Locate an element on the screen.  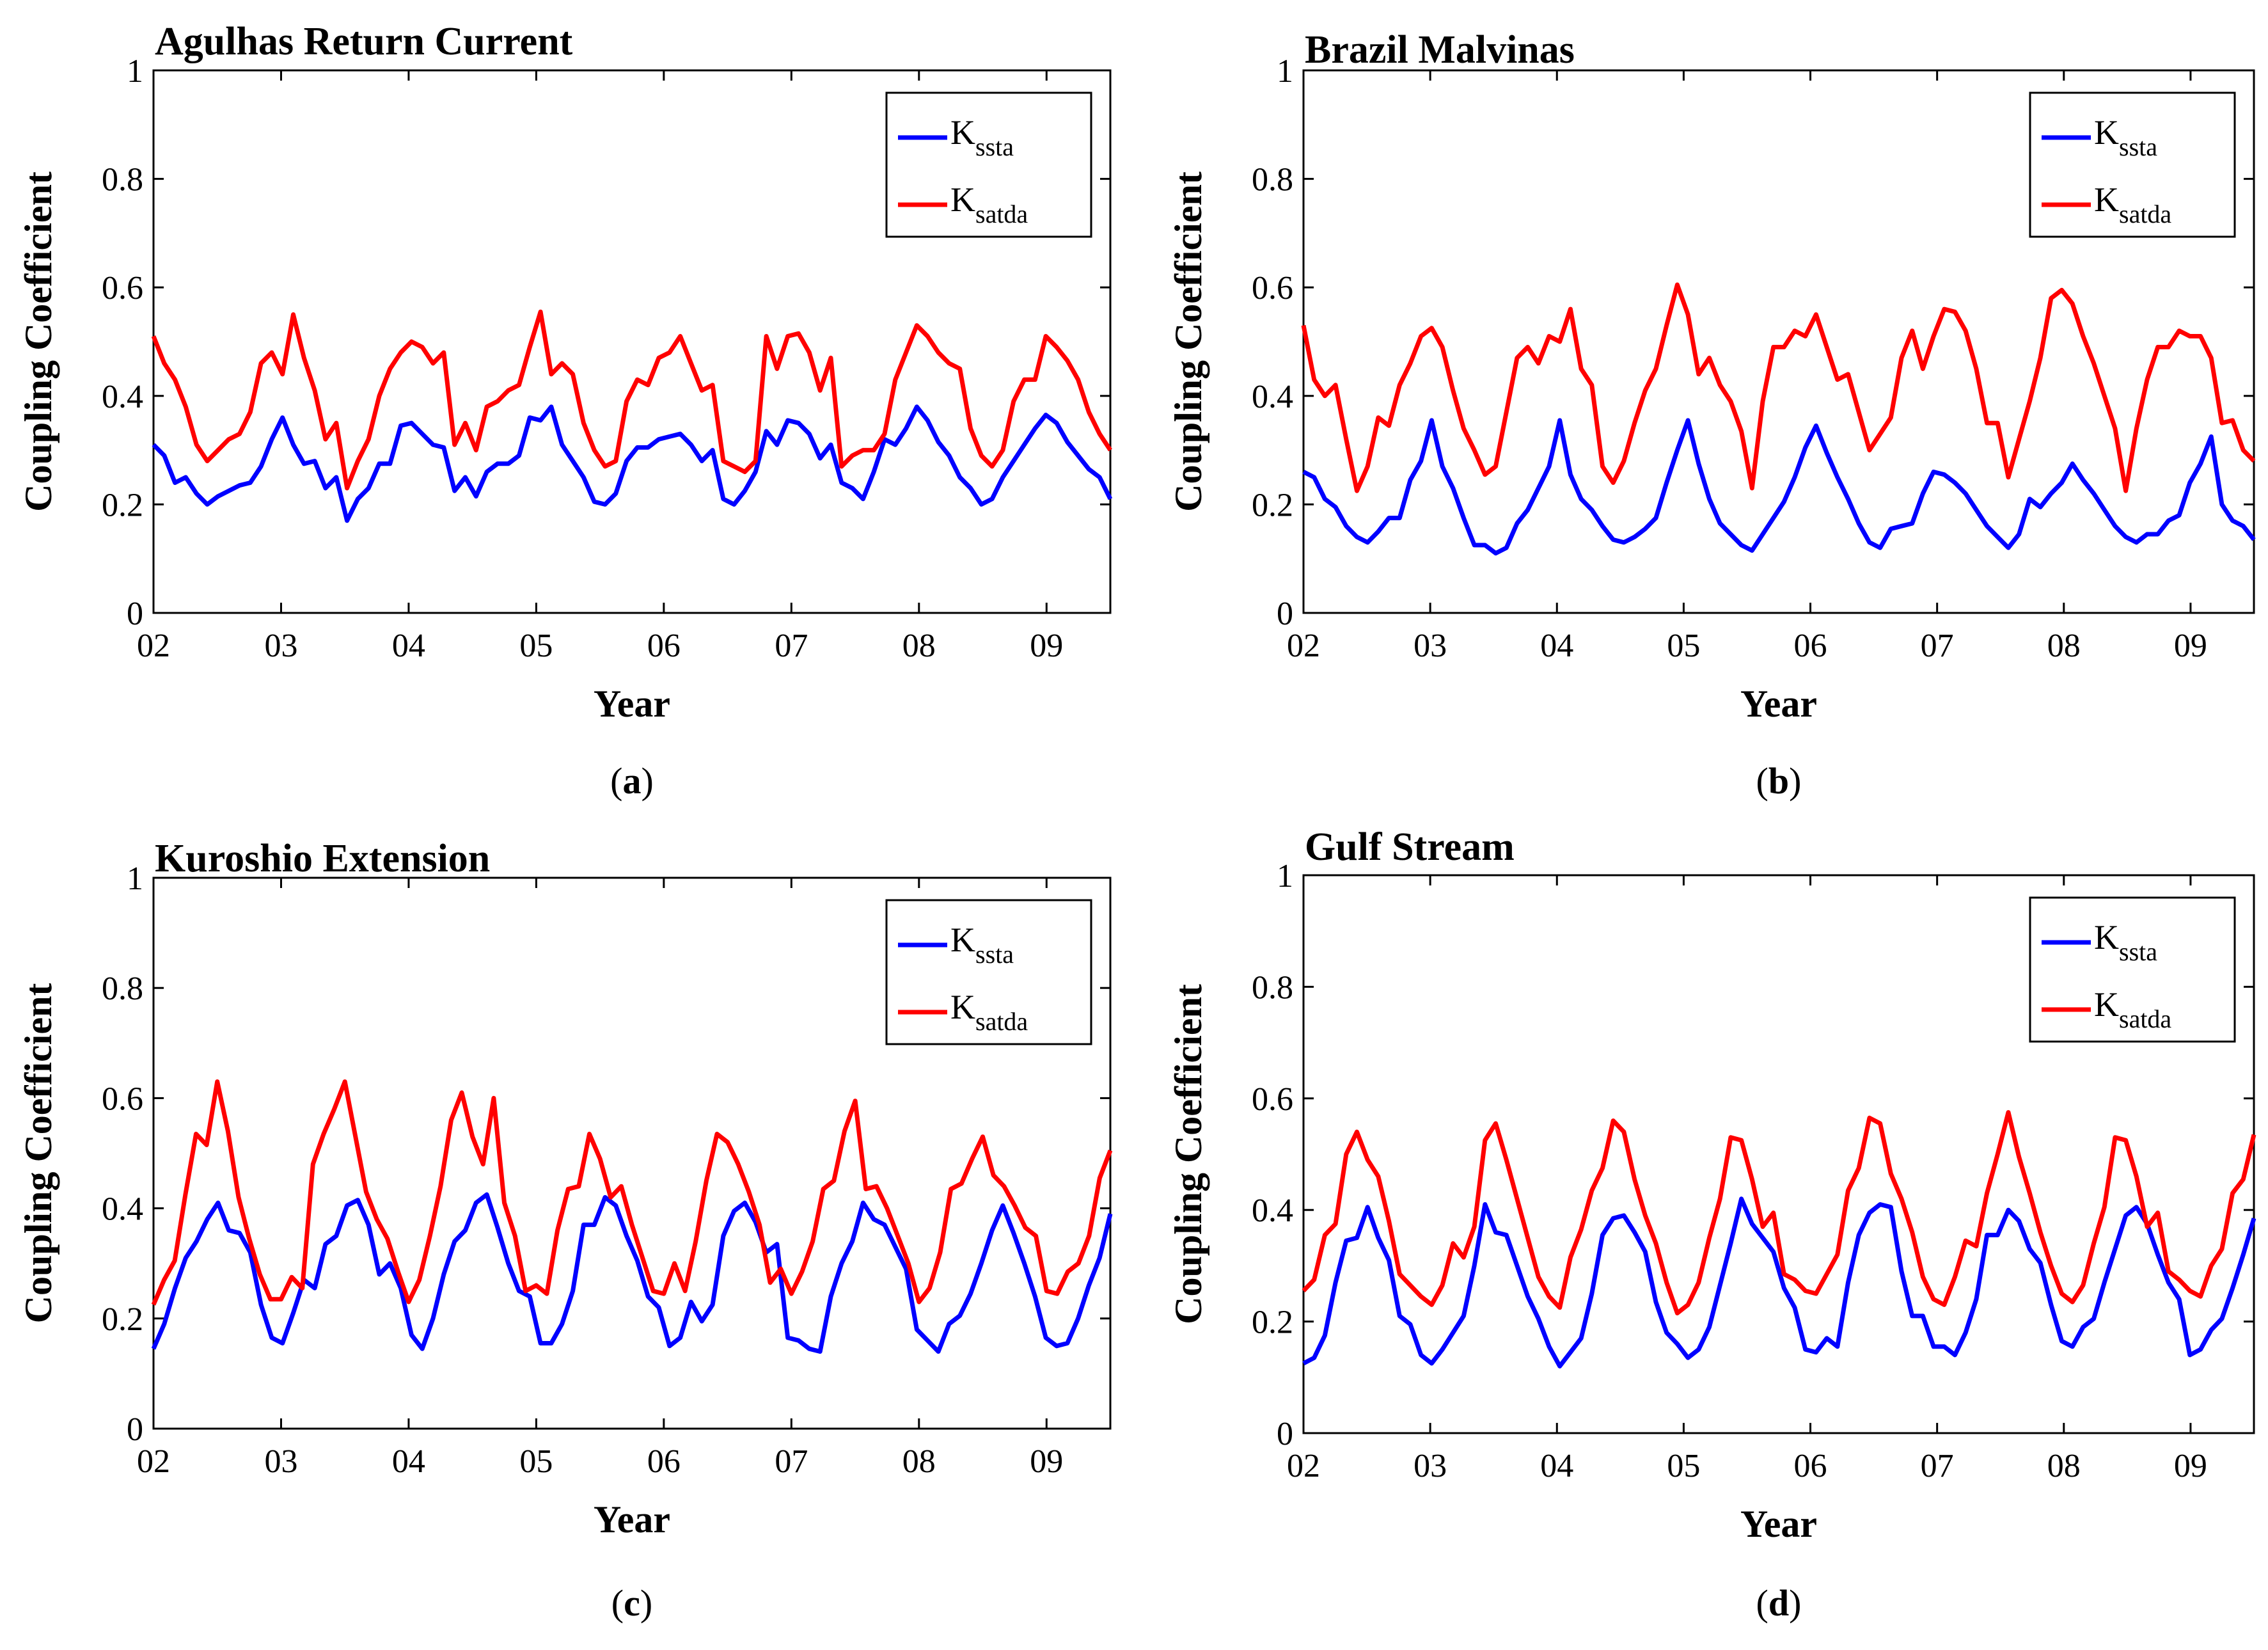
caption-letter: a is located at coordinates (632, 781).